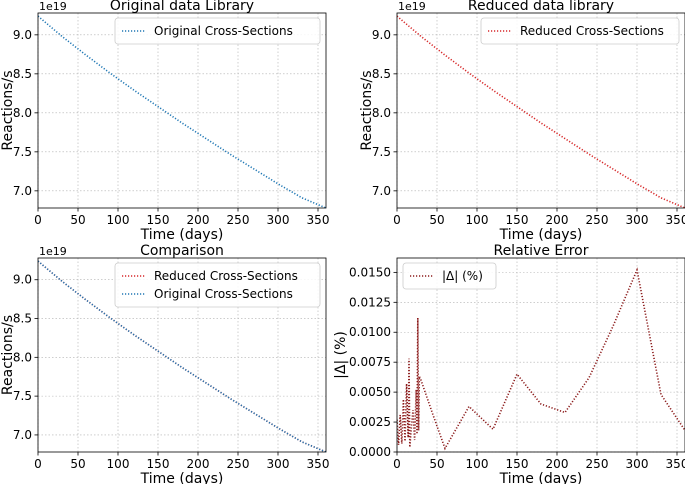  I want to click on y-tick-label: 0.0125, so click(370, 302).